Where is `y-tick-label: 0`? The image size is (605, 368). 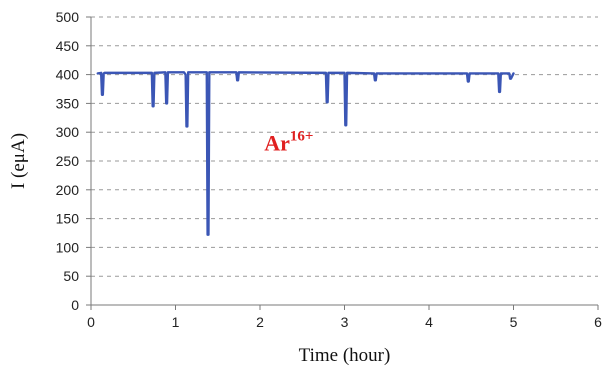
y-tick-label: 0 is located at coordinates (75, 305).